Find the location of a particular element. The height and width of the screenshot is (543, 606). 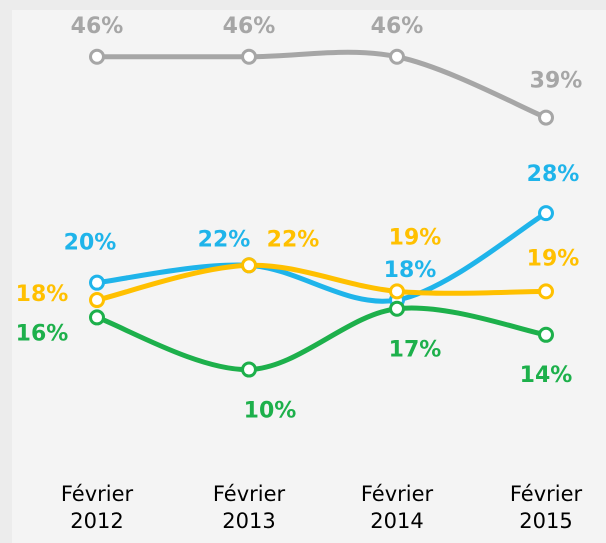

value-label: 28% is located at coordinates (553, 174).